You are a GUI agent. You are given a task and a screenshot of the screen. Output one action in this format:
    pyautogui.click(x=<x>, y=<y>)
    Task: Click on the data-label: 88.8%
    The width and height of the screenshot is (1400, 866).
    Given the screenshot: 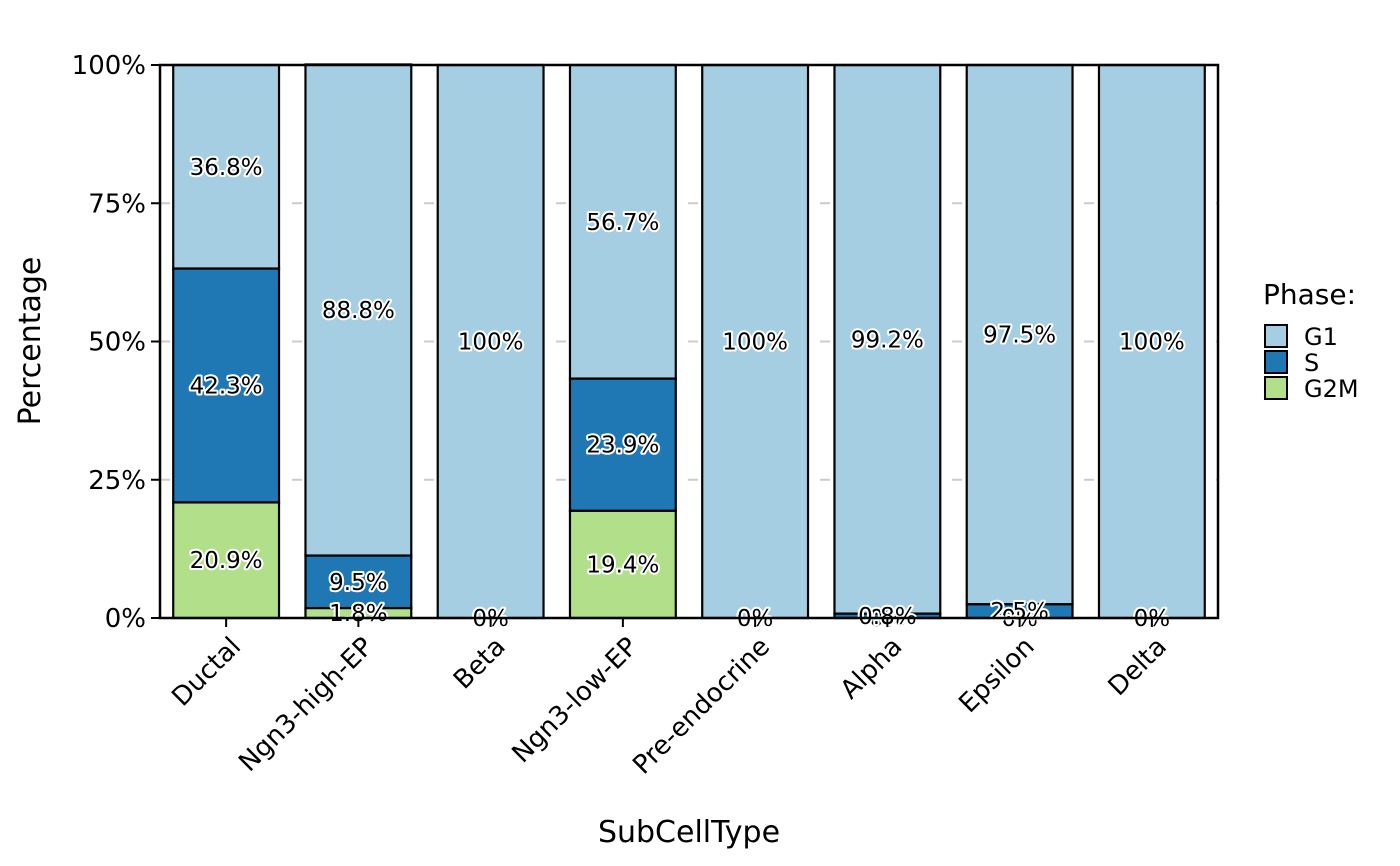 What is the action you would take?
    pyautogui.click(x=358, y=311)
    